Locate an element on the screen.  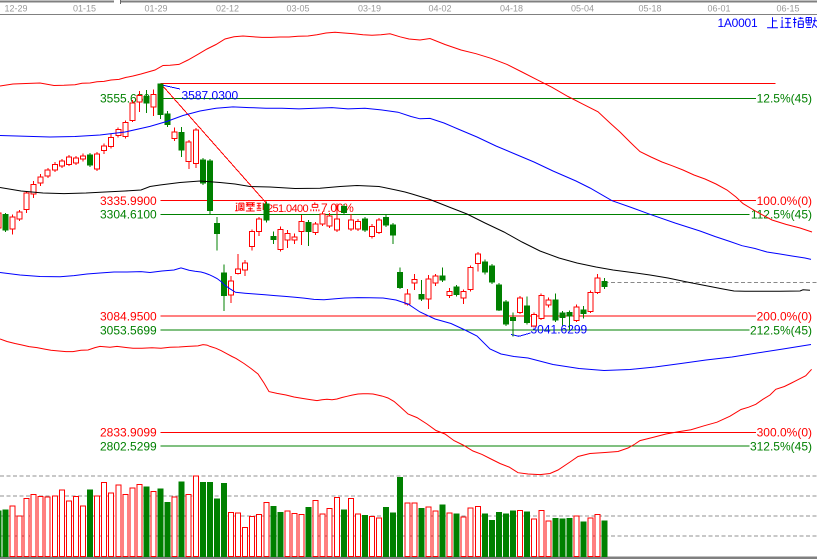
svg-text: 04-18 is located at coordinates (511, 9).